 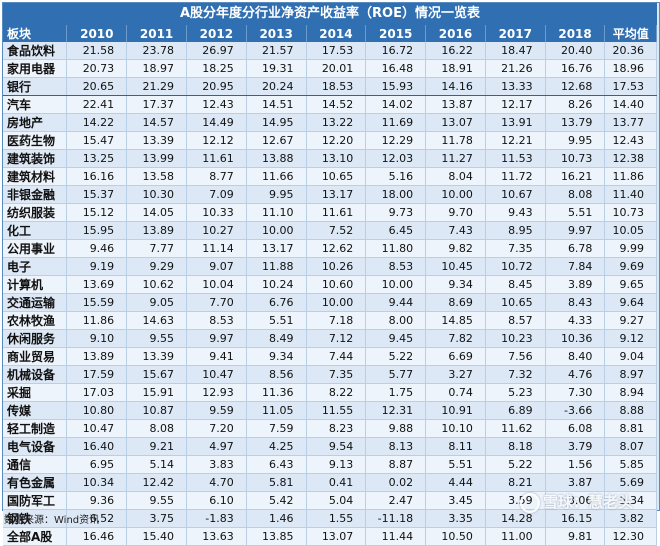 What do you see at coordinates (216, 536) in the screenshot?
I see `roe-value: 13.63` at bounding box center [216, 536].